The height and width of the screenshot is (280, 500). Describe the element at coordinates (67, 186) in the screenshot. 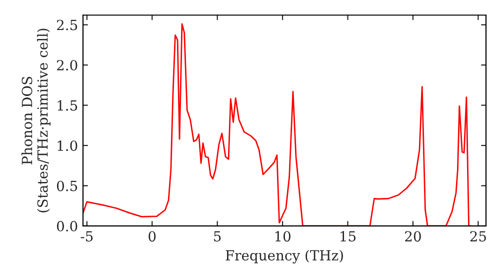

I see `y-tick-label: 0.5` at that location.